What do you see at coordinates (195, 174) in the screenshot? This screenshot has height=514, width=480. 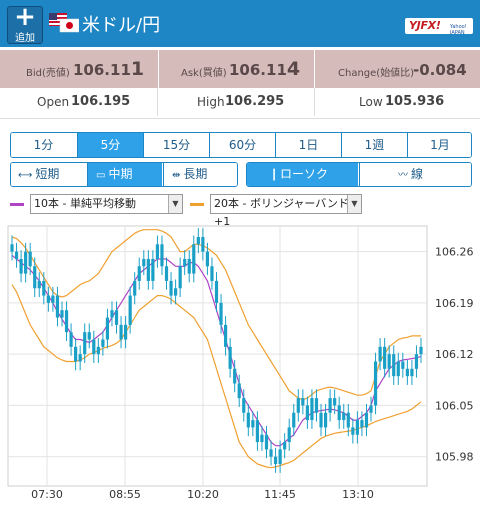 I see `period-long-label: 長期` at bounding box center [195, 174].